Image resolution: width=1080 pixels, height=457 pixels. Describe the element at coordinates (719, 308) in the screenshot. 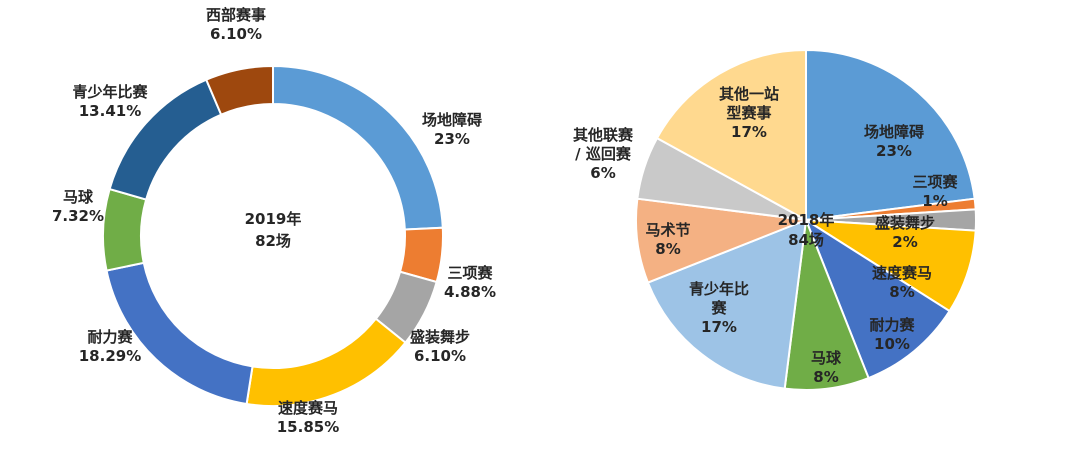

I see `pie-label-6: 青少年比赛 17%` at that location.